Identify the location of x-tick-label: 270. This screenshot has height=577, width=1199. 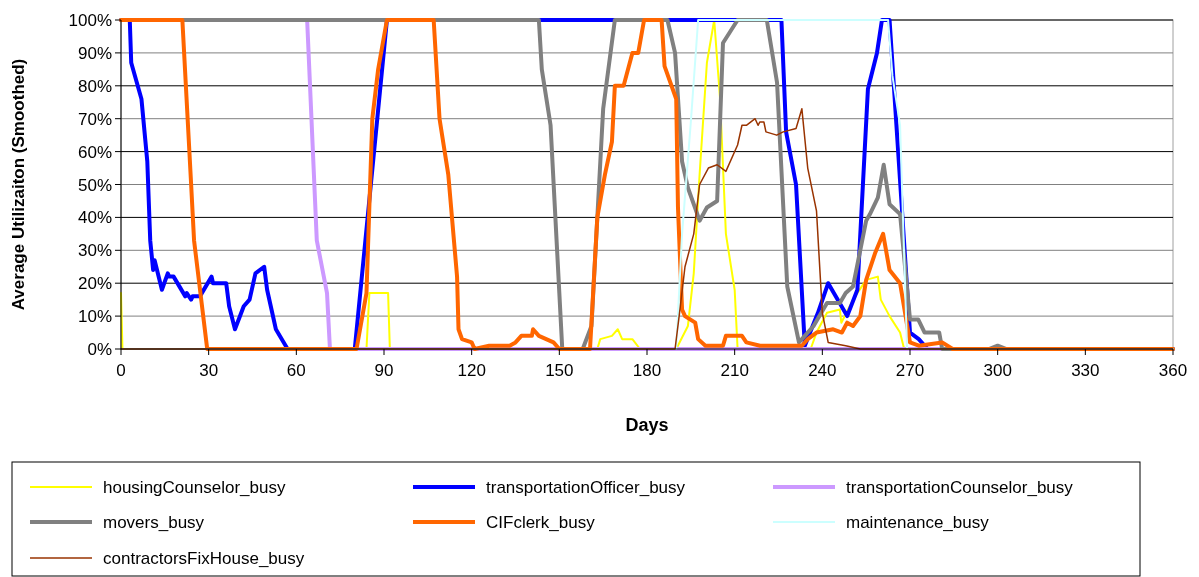
(910, 370).